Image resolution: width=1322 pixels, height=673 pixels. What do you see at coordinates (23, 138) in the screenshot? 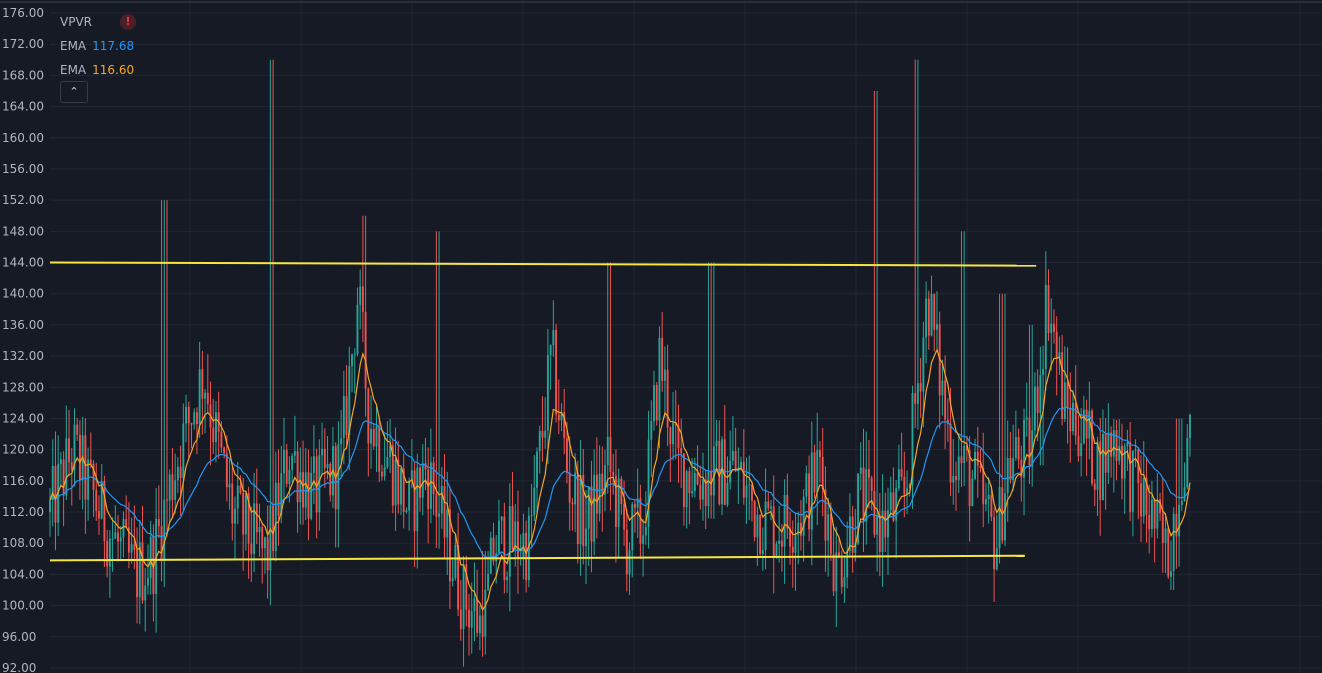
I see `y-tick-label: 160.00` at bounding box center [23, 138].